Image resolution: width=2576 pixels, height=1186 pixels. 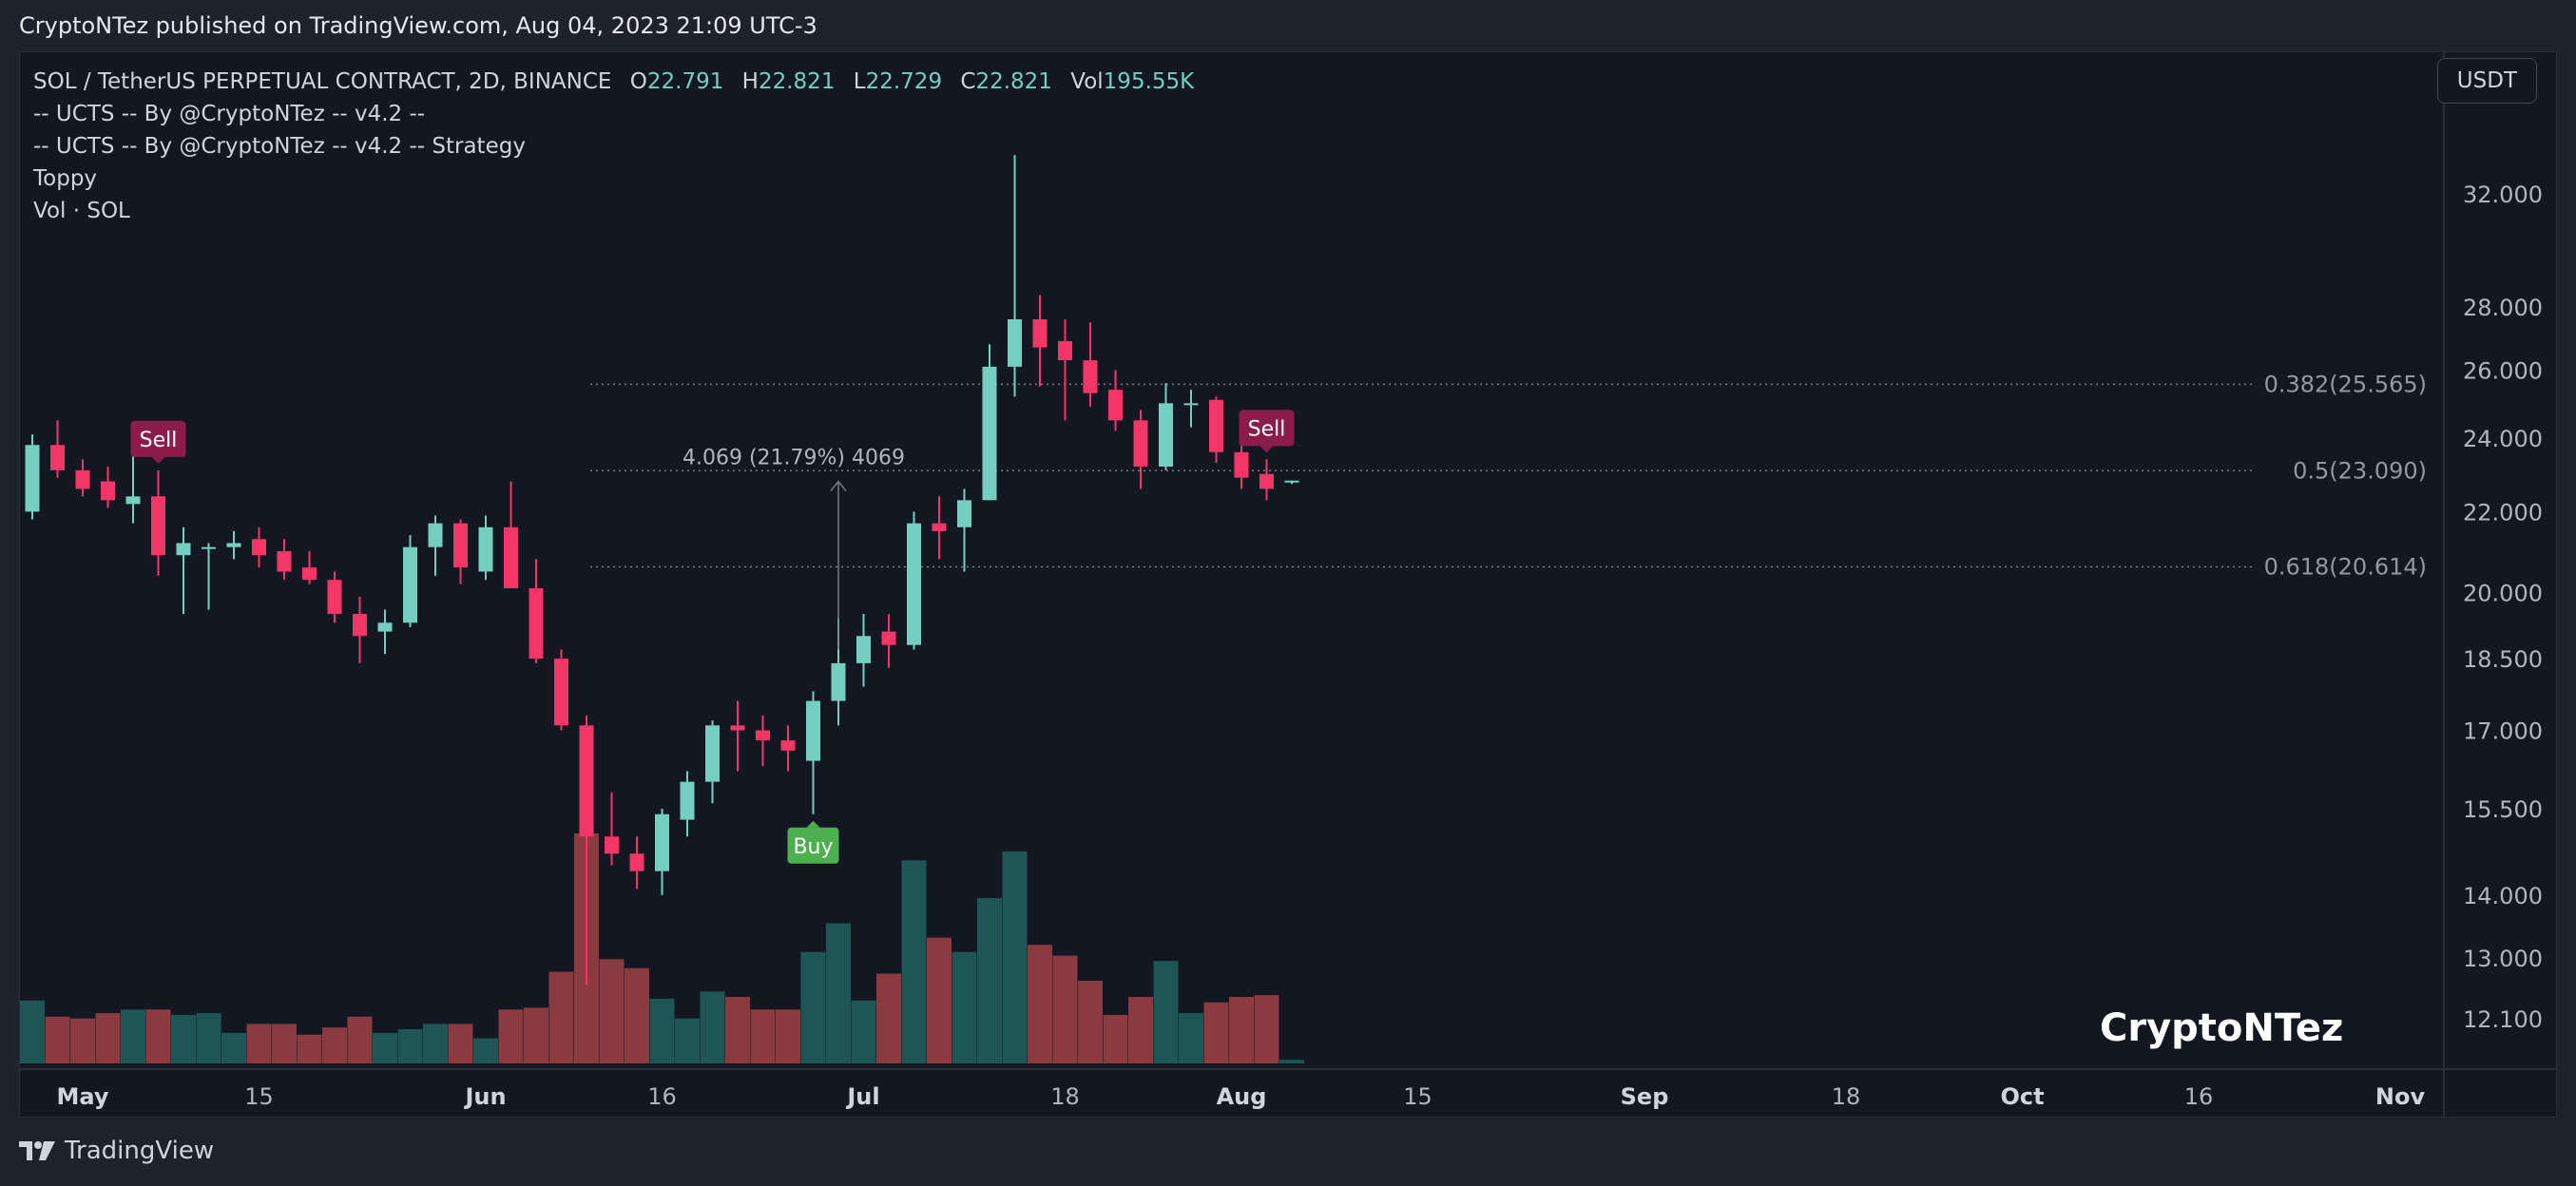 What do you see at coordinates (2503, 439) in the screenshot?
I see `price-tick-label: 24.000` at bounding box center [2503, 439].